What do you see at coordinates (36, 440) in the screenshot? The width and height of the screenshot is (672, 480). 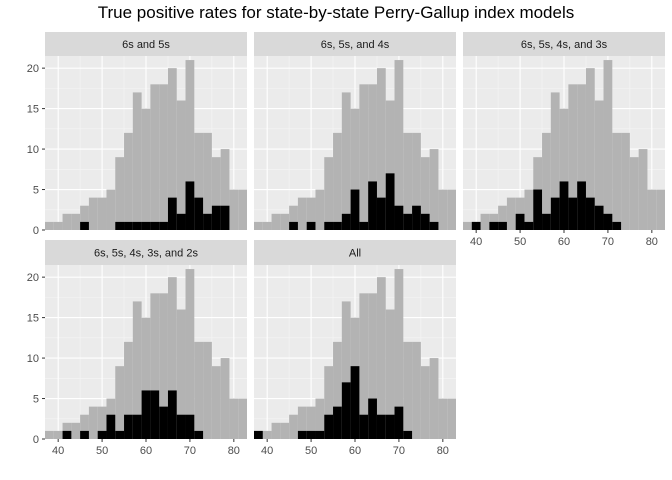 I see `y-tick-label: 0` at bounding box center [36, 440].